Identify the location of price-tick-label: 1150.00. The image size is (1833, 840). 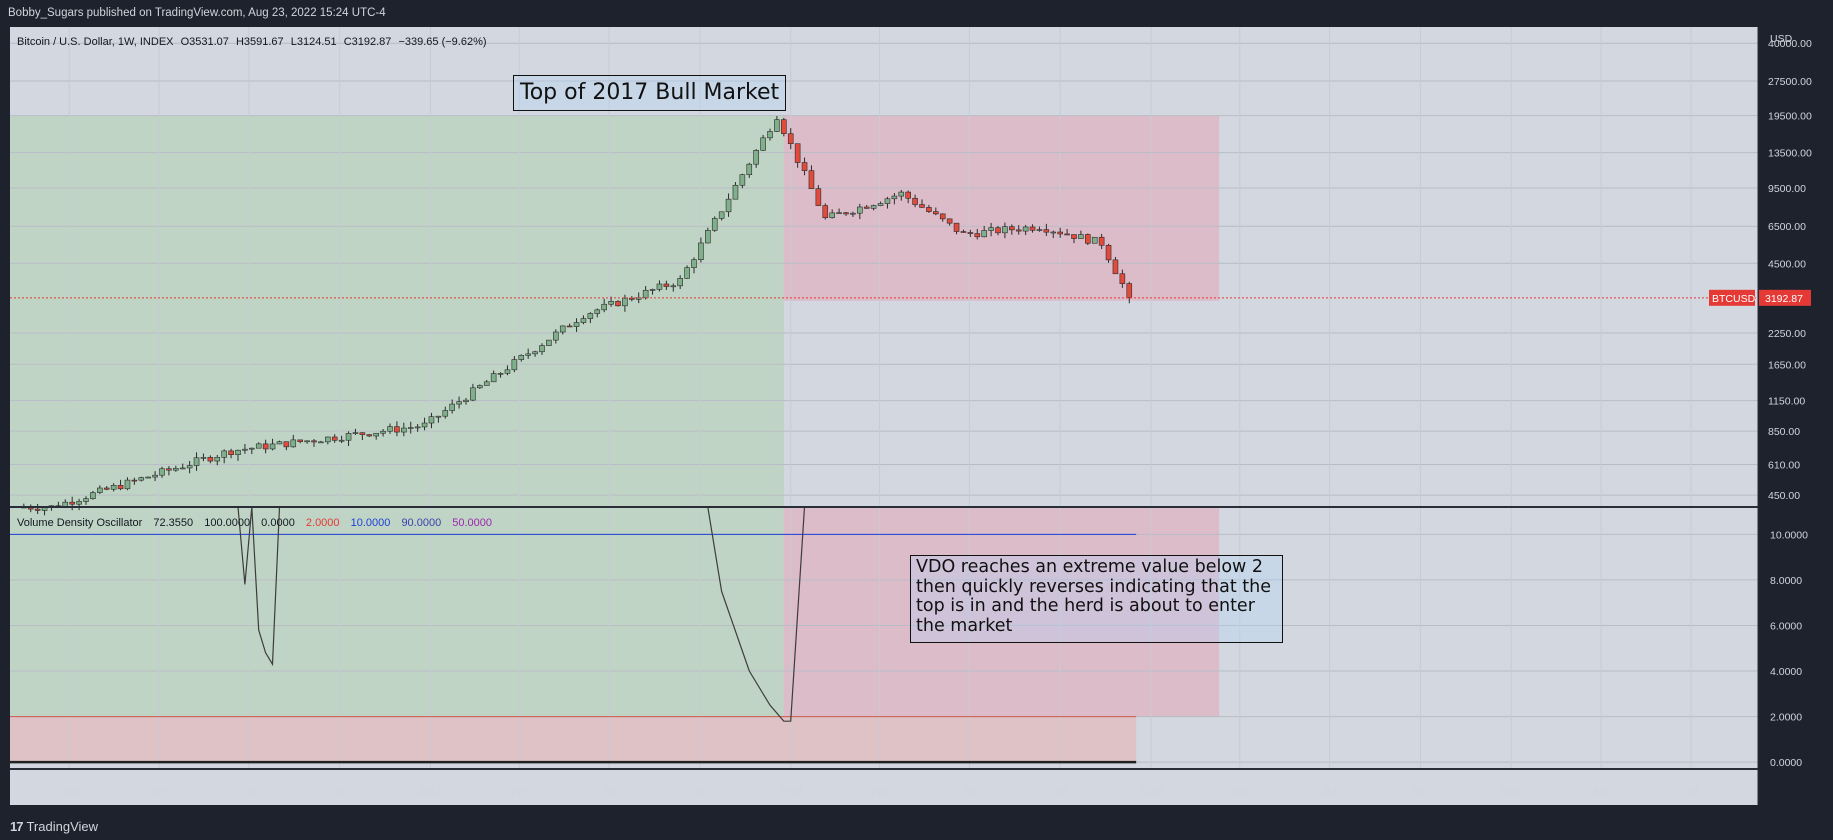
(1786, 402).